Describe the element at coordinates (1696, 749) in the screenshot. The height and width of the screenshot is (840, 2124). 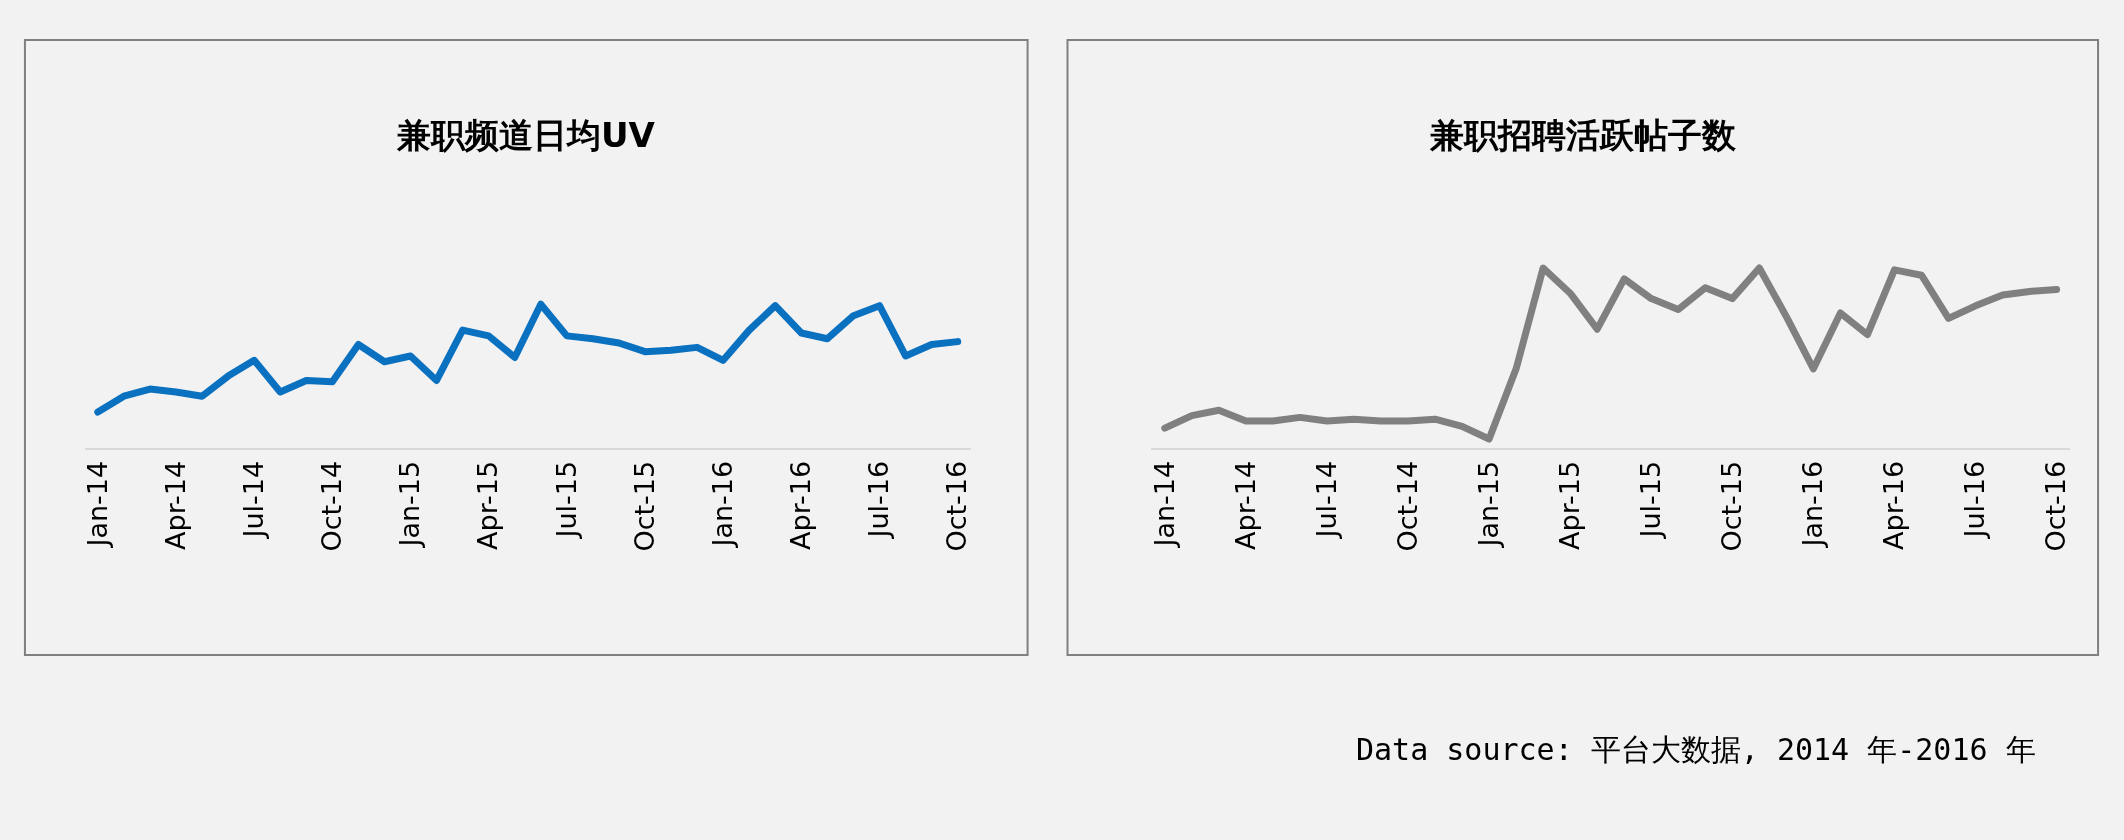
I see `source-note: Data source: 平台大数据, 2014 年-2016 年` at that location.